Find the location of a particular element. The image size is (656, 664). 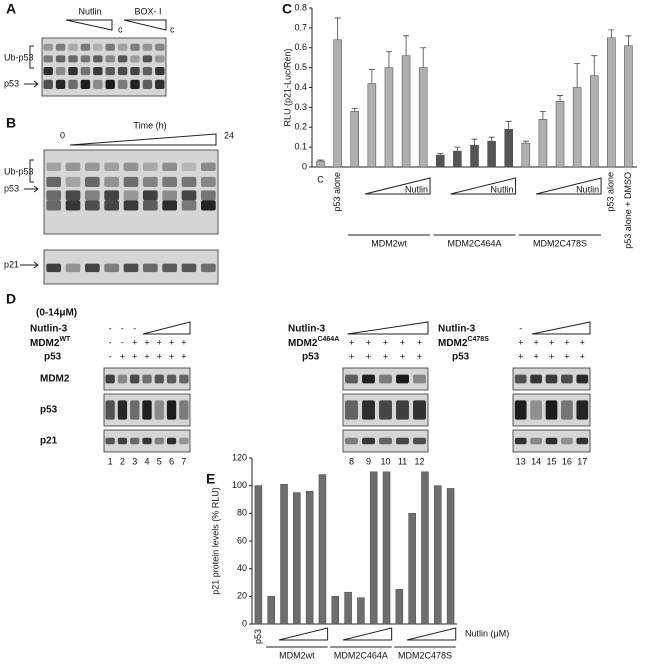

lane-number: 13 is located at coordinates (521, 461).